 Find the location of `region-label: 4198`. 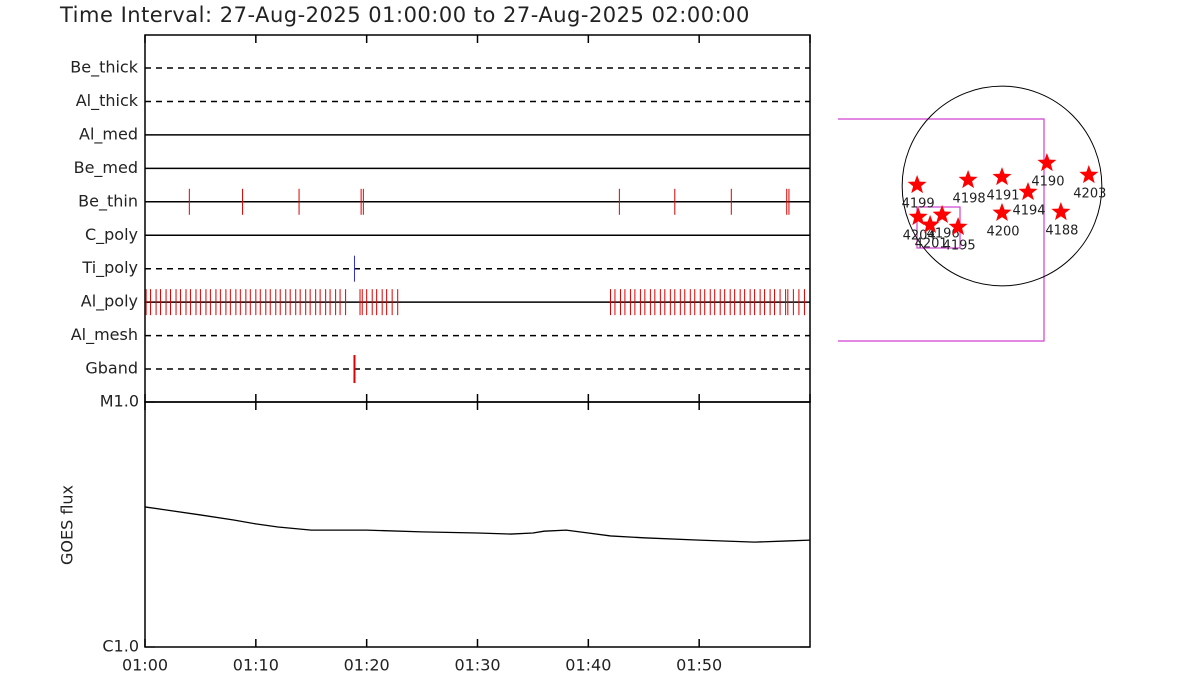

region-label: 4198 is located at coordinates (969, 198).